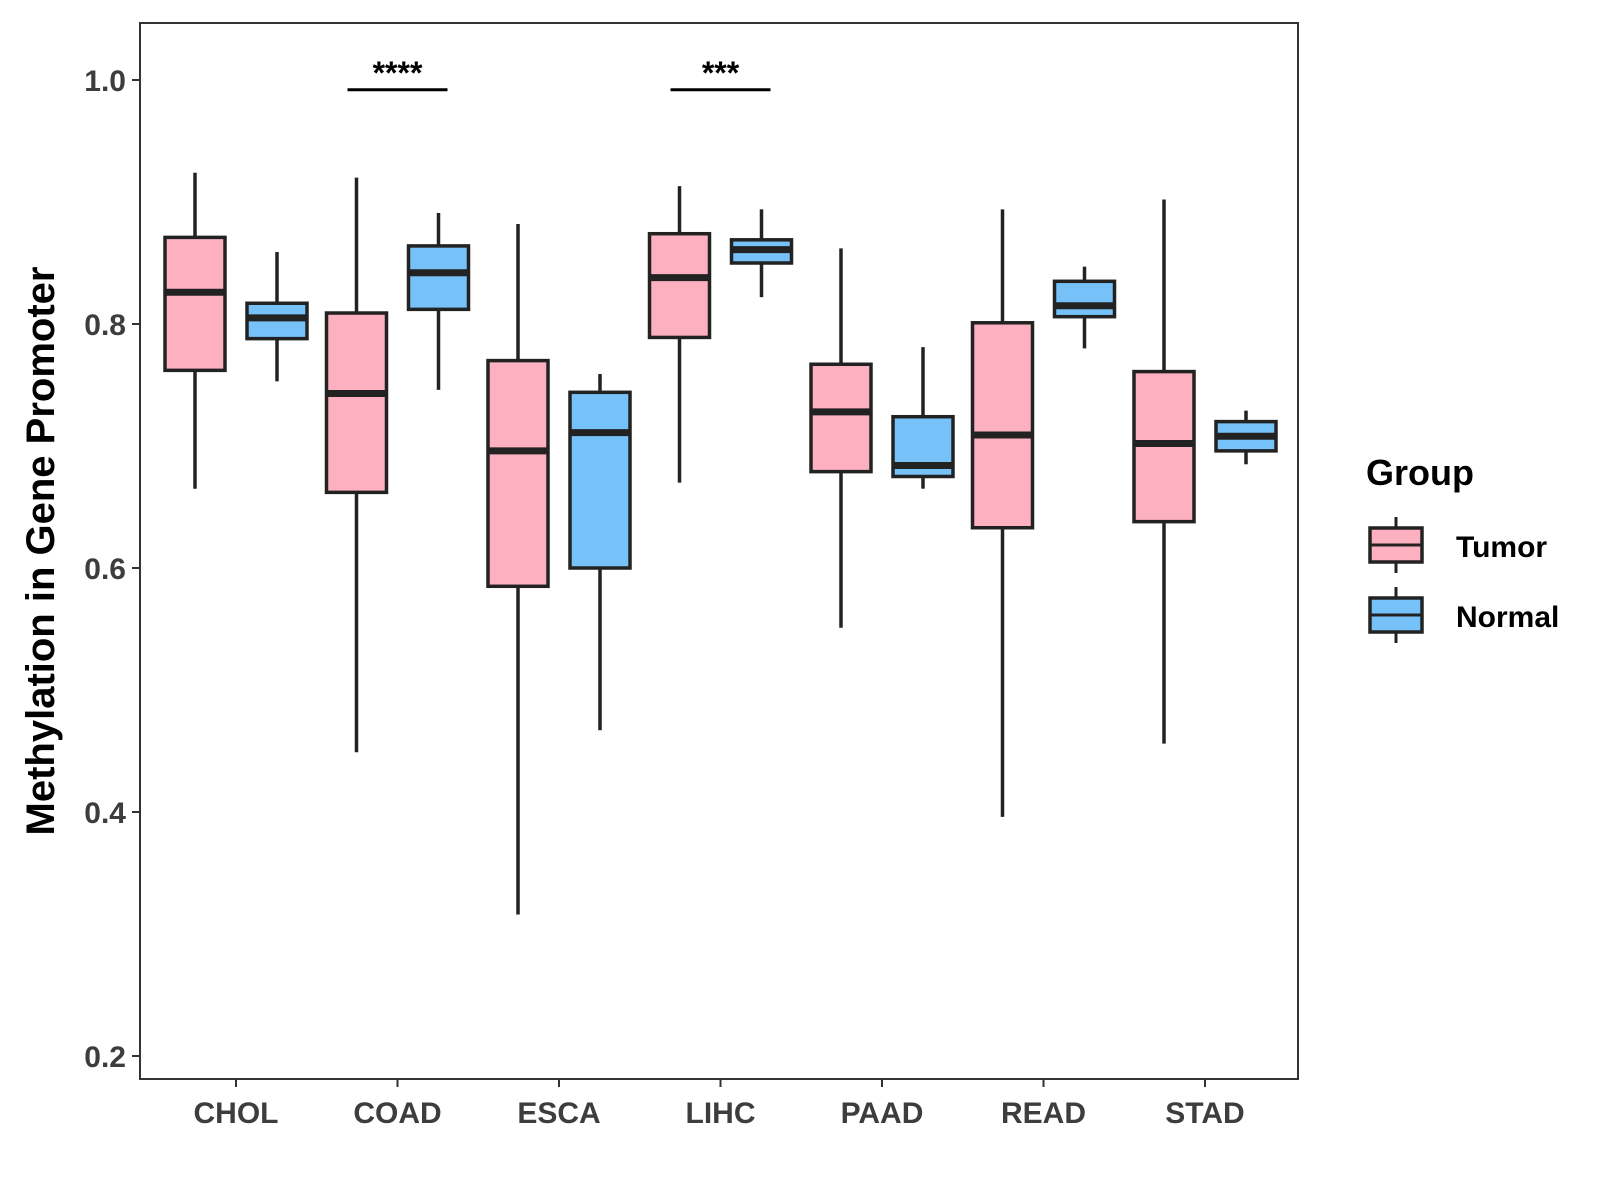 The width and height of the screenshot is (1600, 1200). What do you see at coordinates (1396, 545) in the screenshot?
I see `legend-key-tumor` at bounding box center [1396, 545].